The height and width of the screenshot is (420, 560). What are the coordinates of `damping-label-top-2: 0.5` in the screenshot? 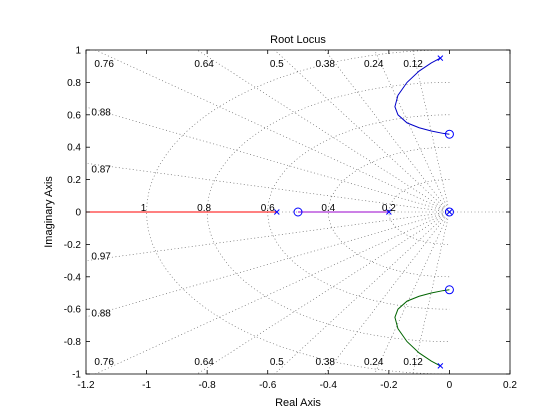 It's located at (277, 64).